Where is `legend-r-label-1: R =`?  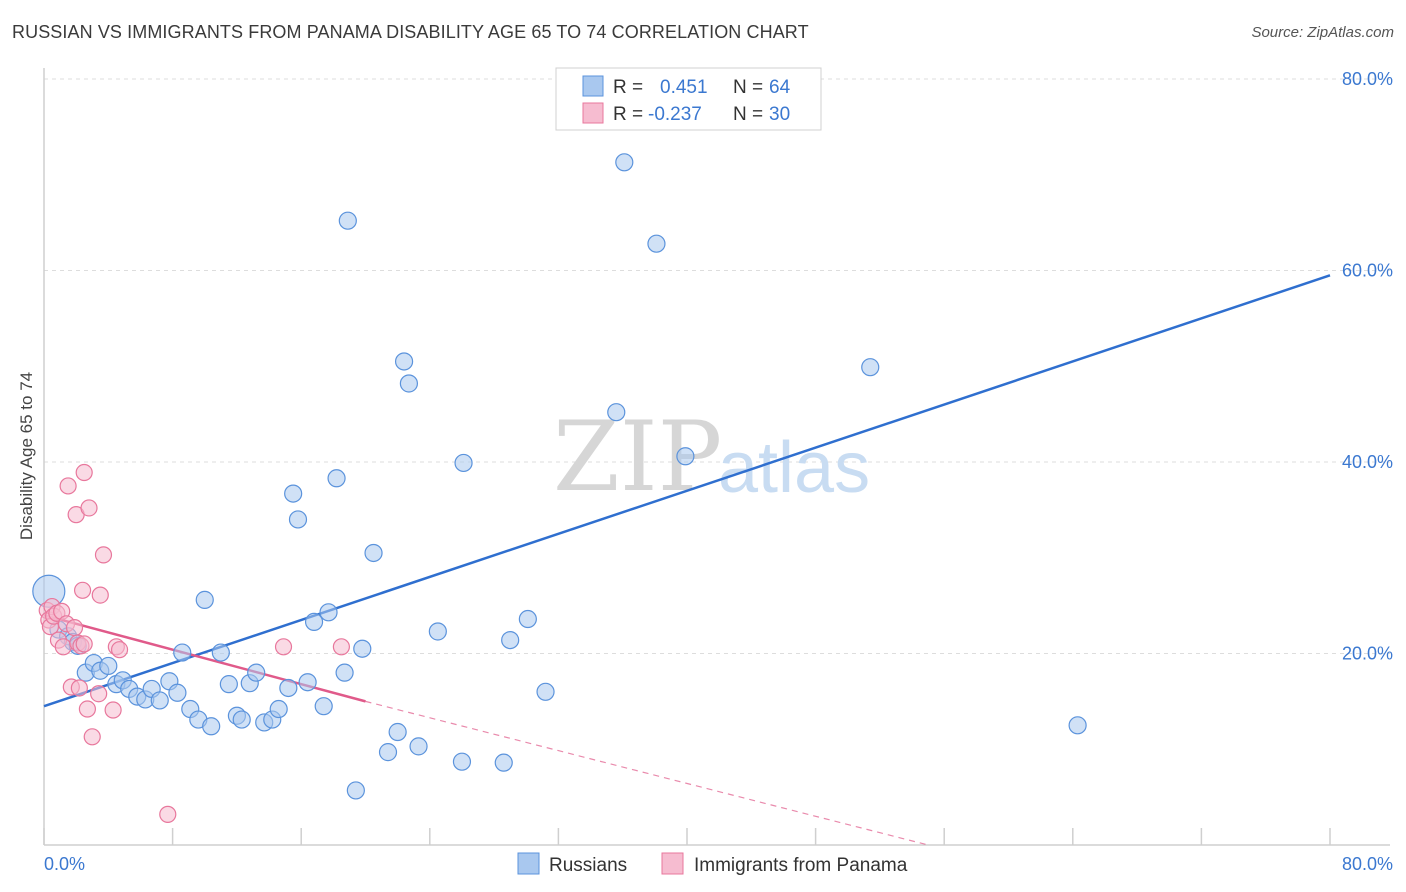 legend-r-label-1: R = is located at coordinates (628, 87).